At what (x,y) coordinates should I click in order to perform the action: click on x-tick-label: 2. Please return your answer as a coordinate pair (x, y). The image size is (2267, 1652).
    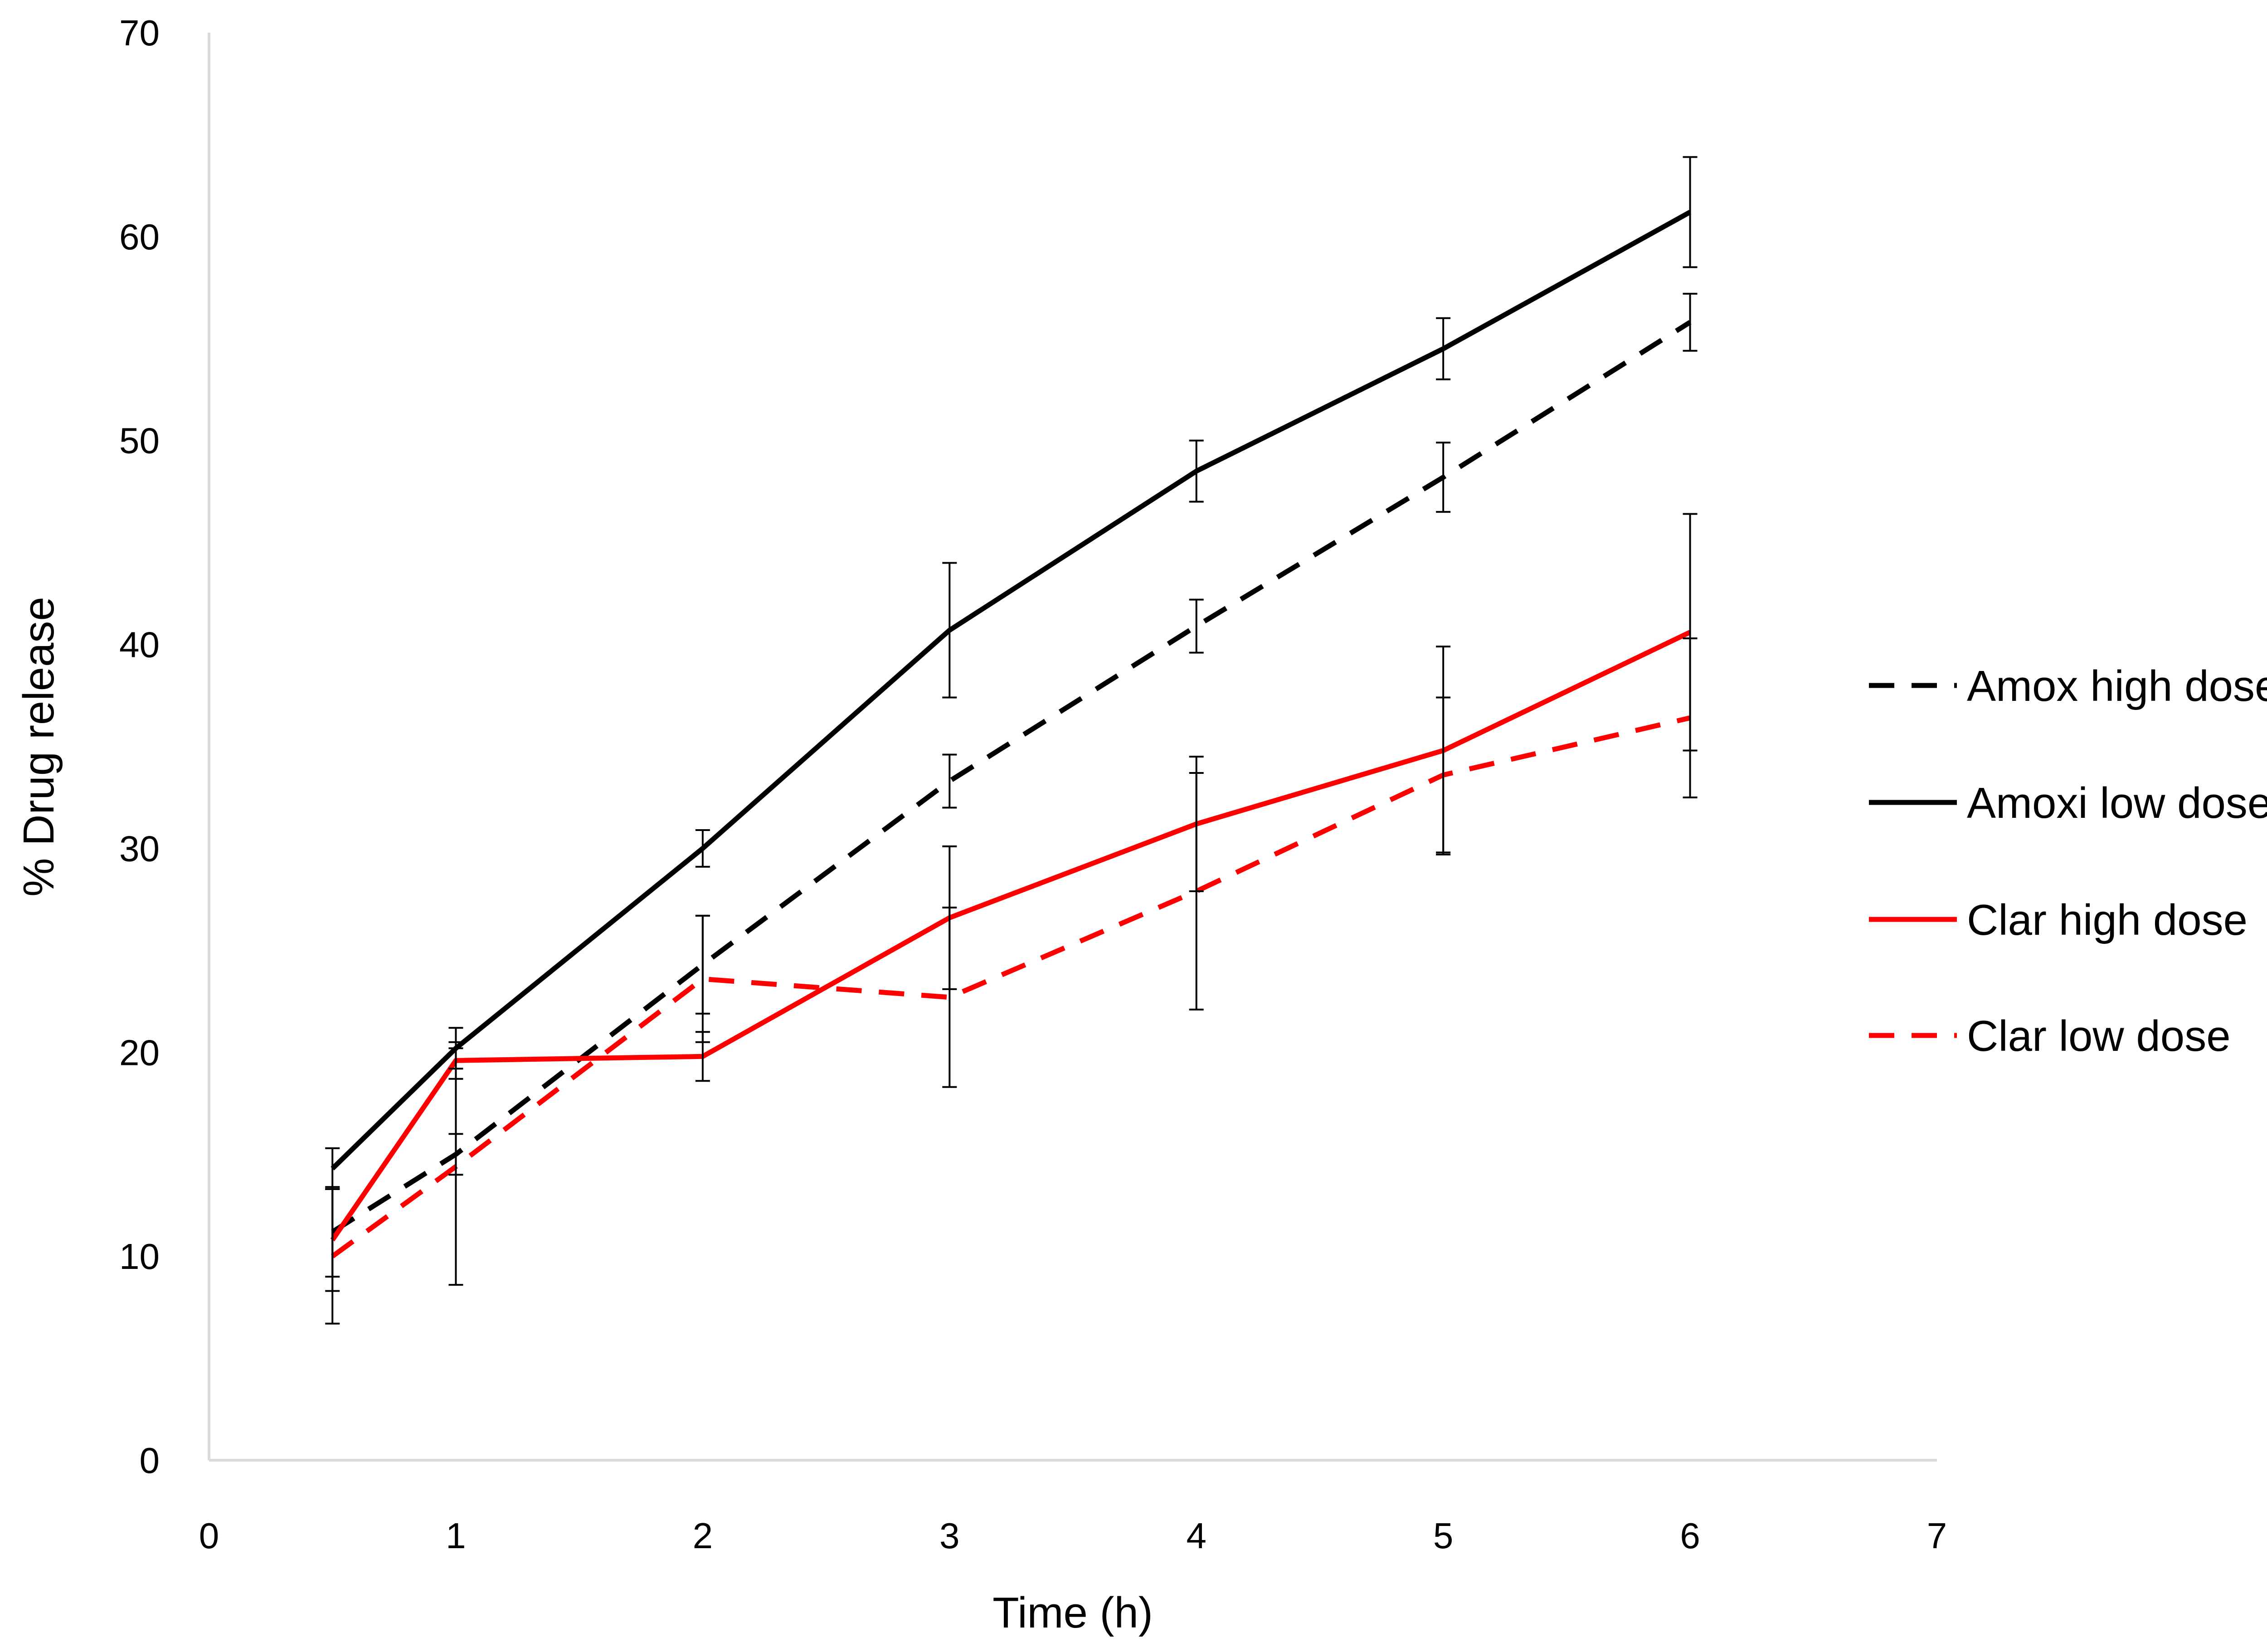
    Looking at the image, I should click on (703, 1536).